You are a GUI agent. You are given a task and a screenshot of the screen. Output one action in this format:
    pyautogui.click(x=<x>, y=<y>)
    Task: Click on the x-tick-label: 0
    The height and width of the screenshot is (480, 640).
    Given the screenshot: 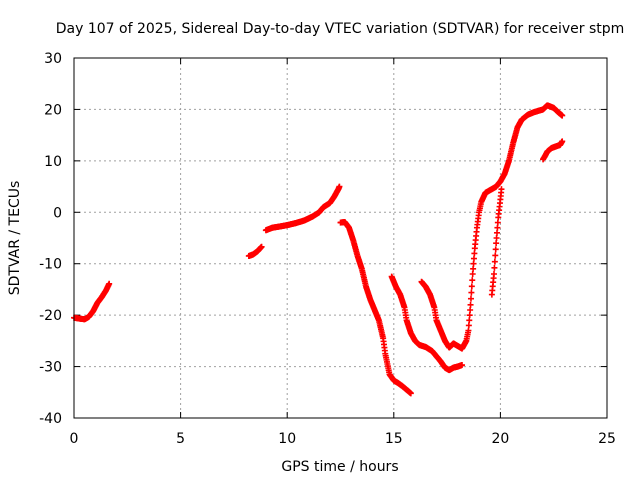 What is the action you would take?
    pyautogui.click(x=74, y=439)
    